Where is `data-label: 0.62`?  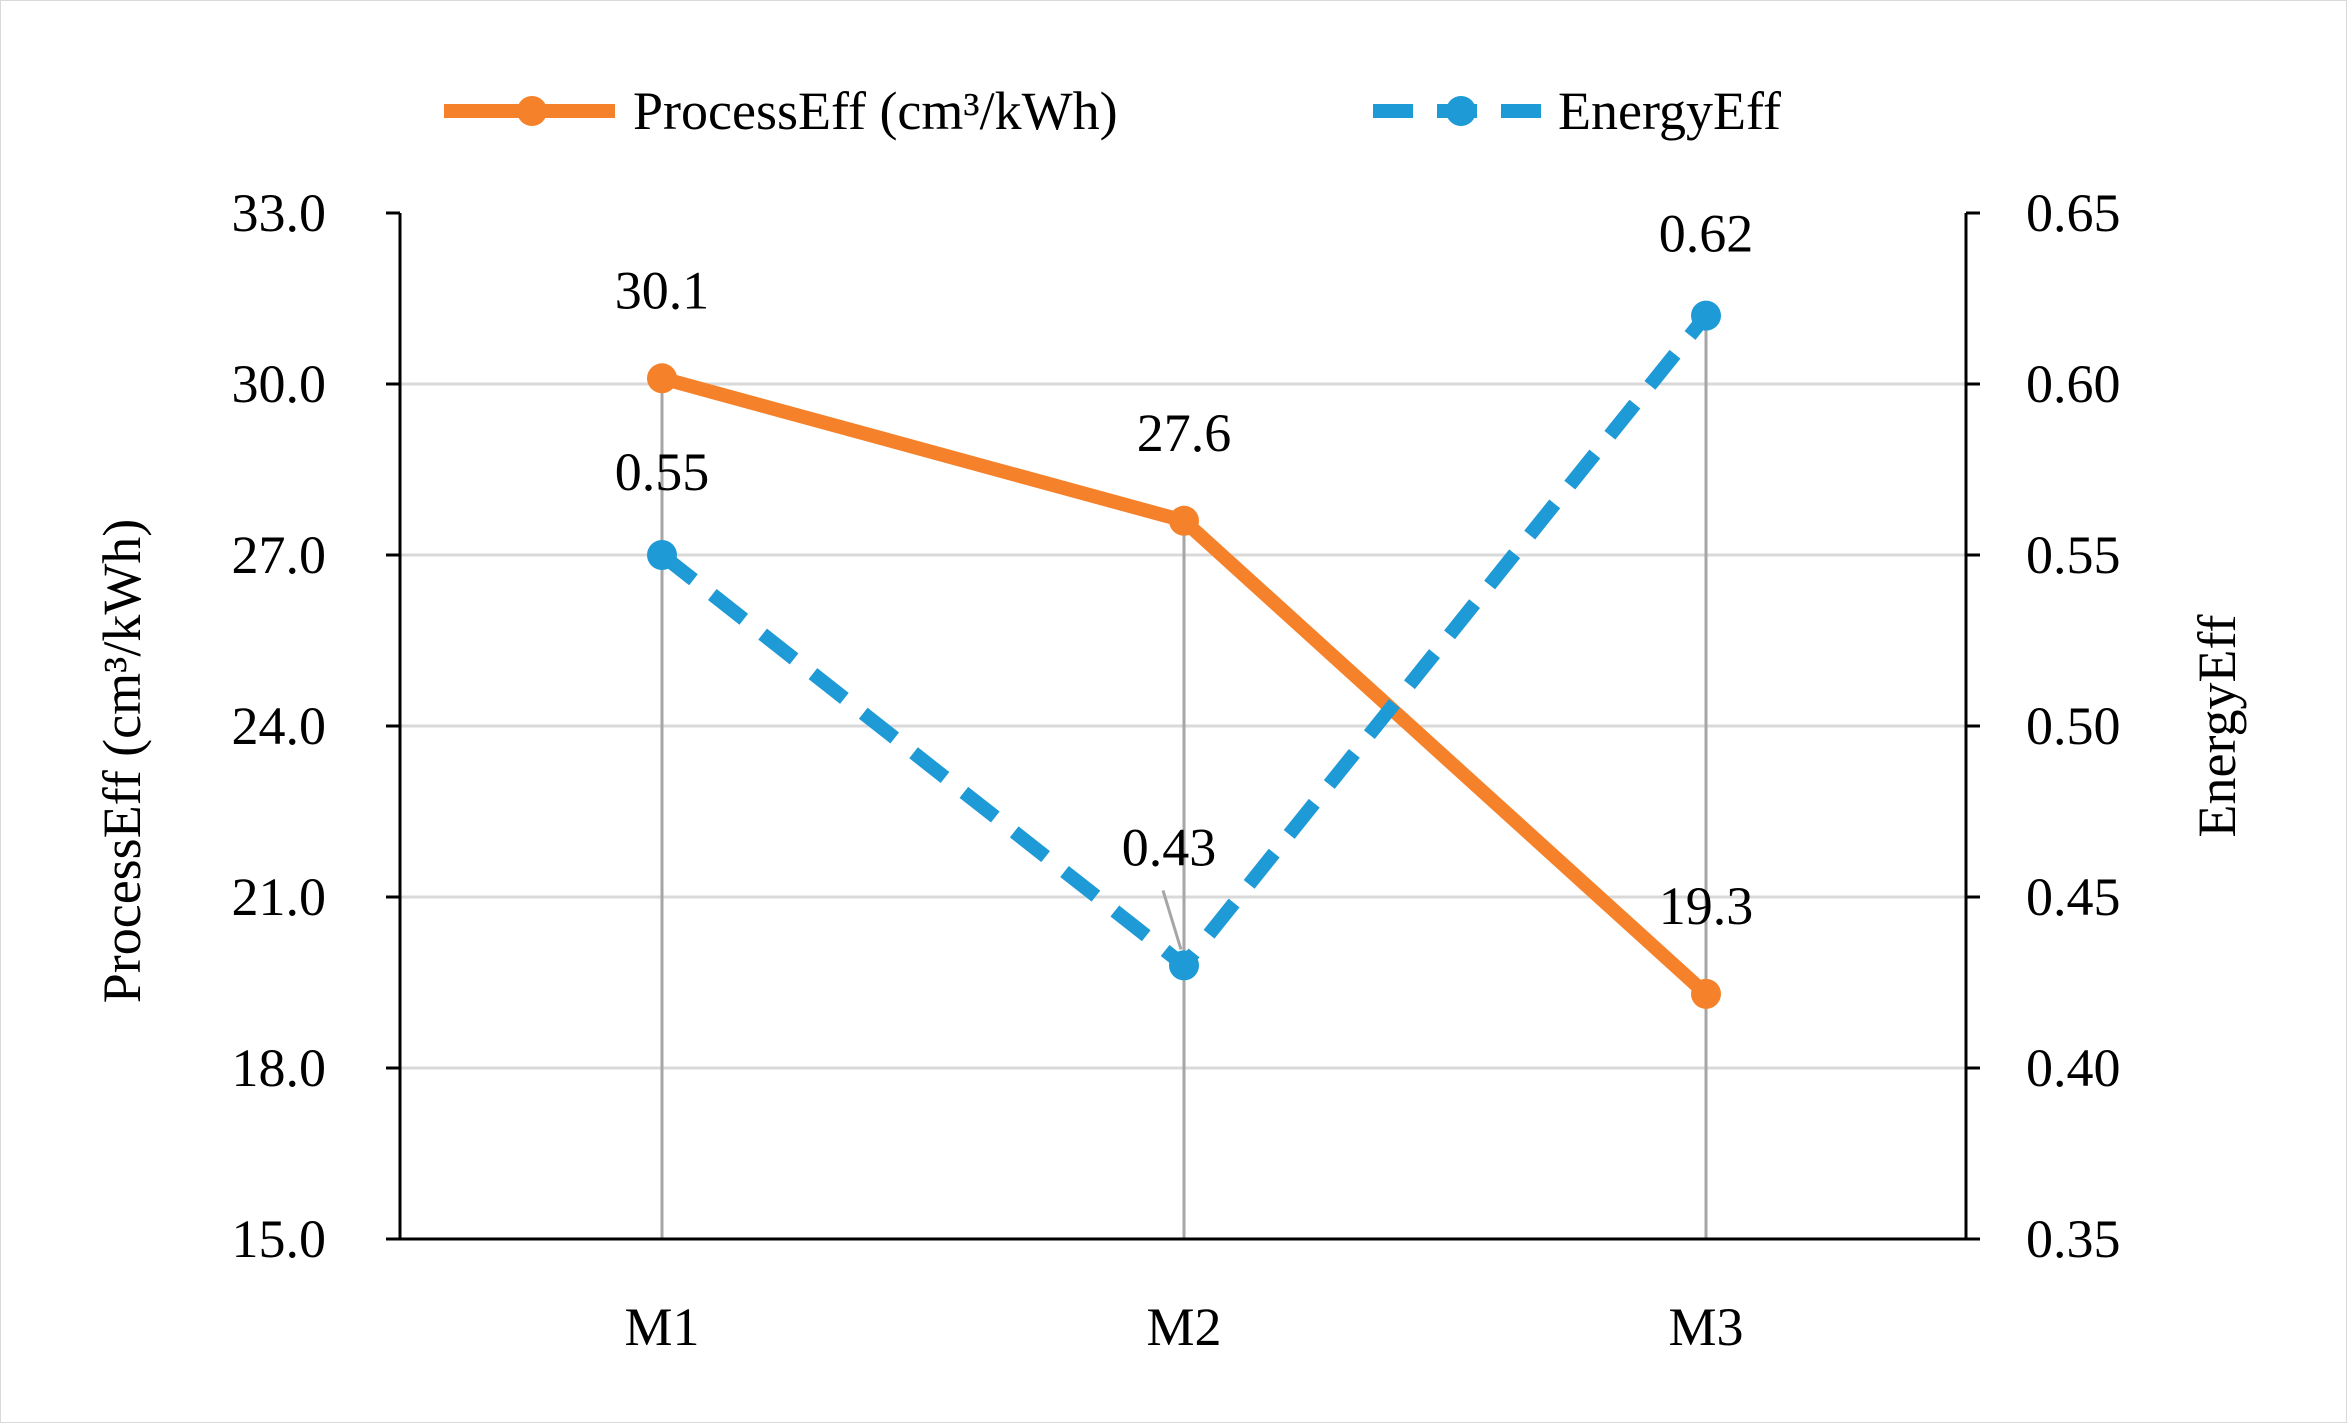 data-label: 0.62 is located at coordinates (1706, 234).